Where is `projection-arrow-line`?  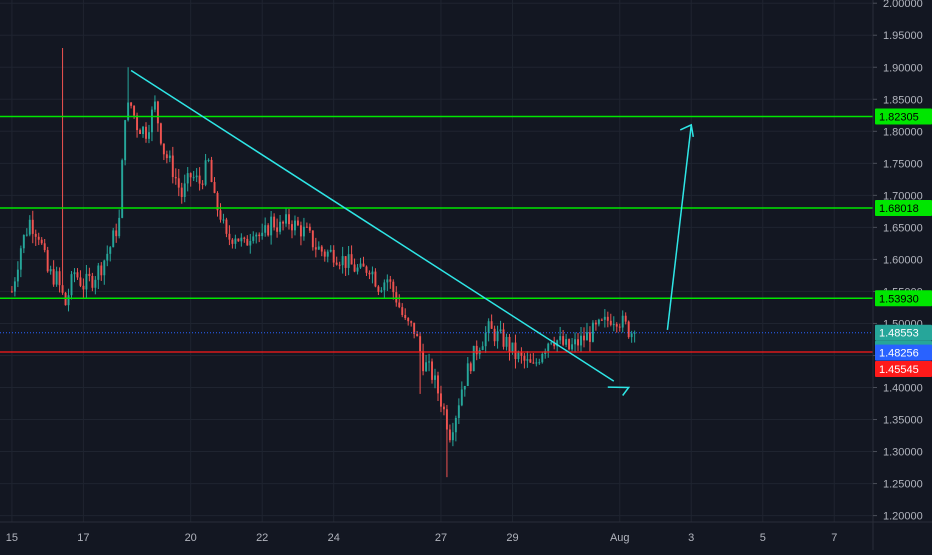
projection-arrow-line is located at coordinates (679, 227).